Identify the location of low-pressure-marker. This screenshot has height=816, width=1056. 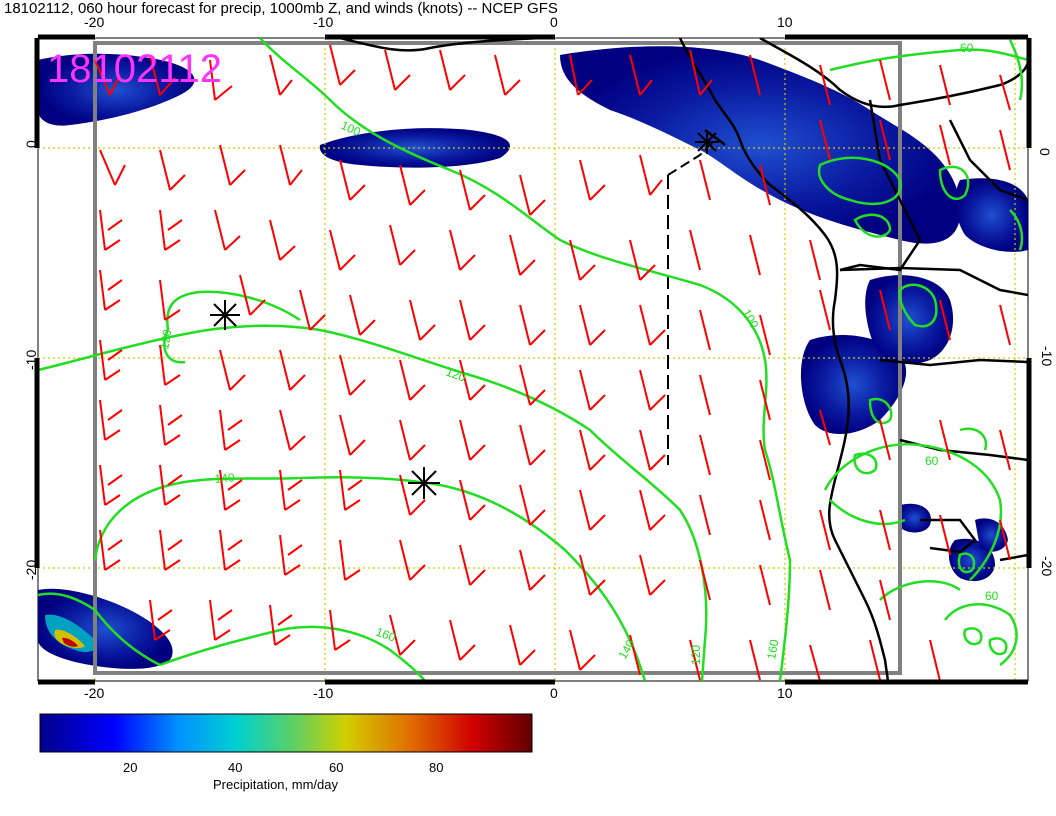
(225, 315).